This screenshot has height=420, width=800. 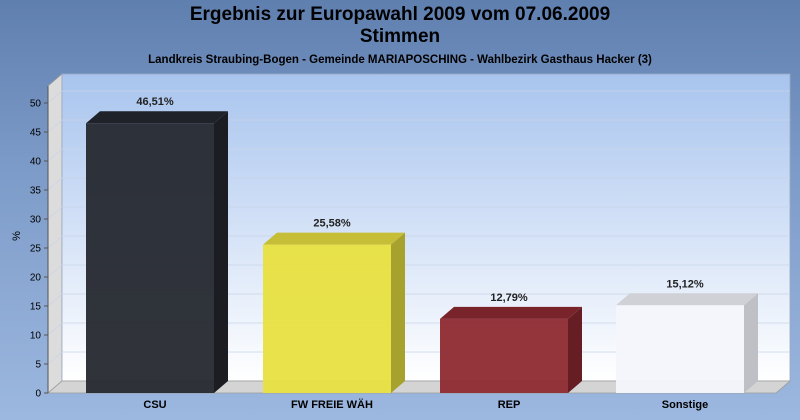 I want to click on bar-rep, so click(x=511, y=349).